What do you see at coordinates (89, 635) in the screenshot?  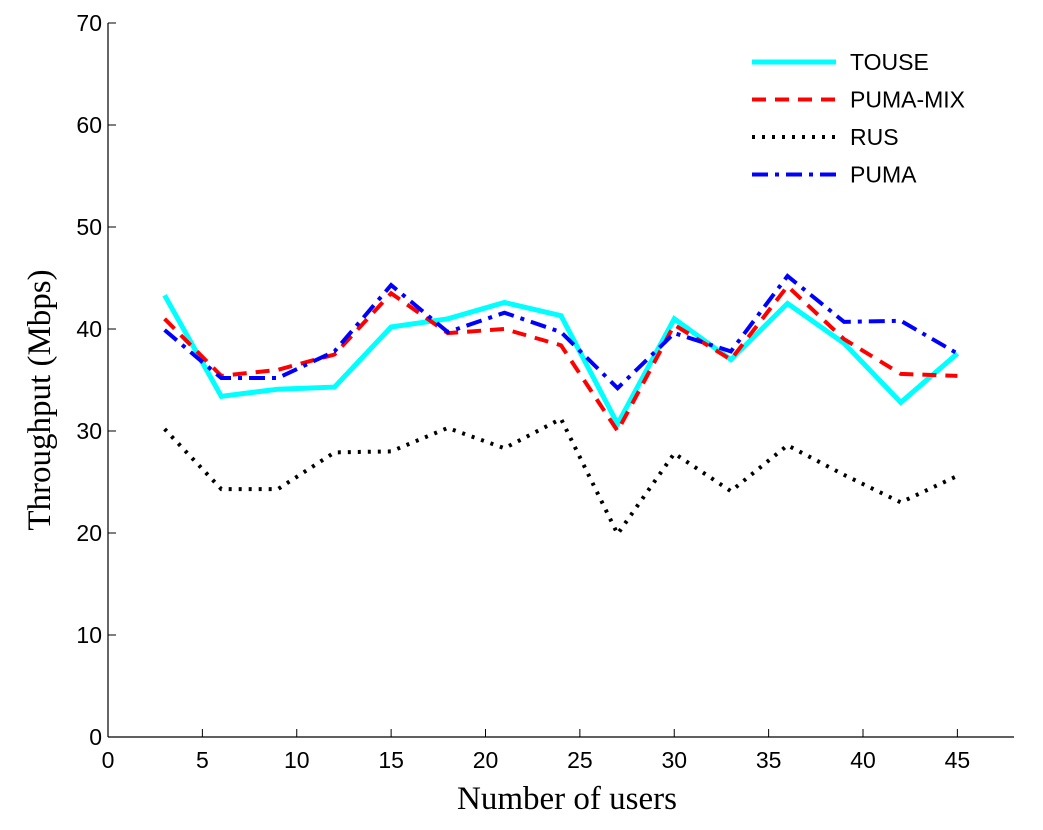 I see `y-tick-label: 10` at bounding box center [89, 635].